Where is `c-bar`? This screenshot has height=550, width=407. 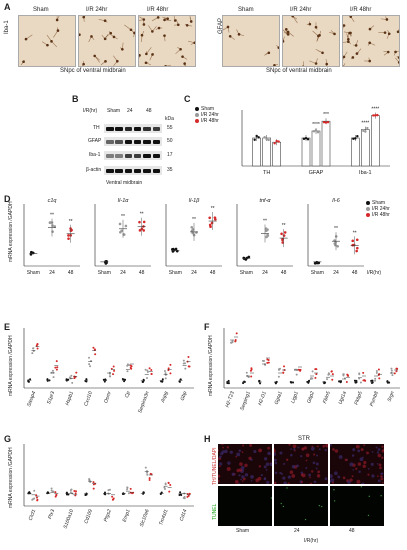 c-bar is located at coordinates (375, 141).